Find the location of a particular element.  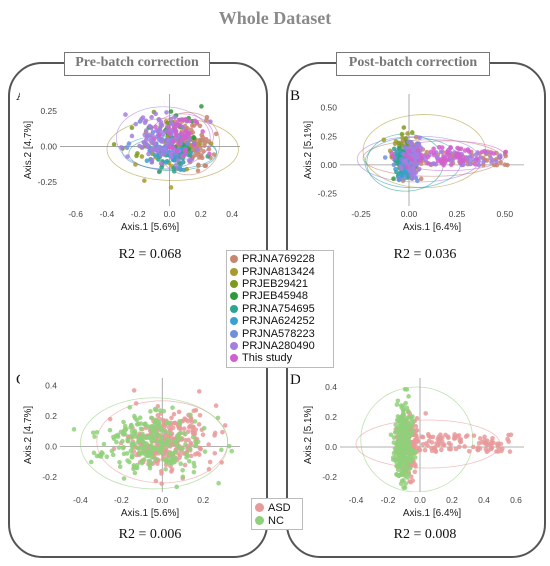

y-tick-label: 0.25 is located at coordinates (328, 136).